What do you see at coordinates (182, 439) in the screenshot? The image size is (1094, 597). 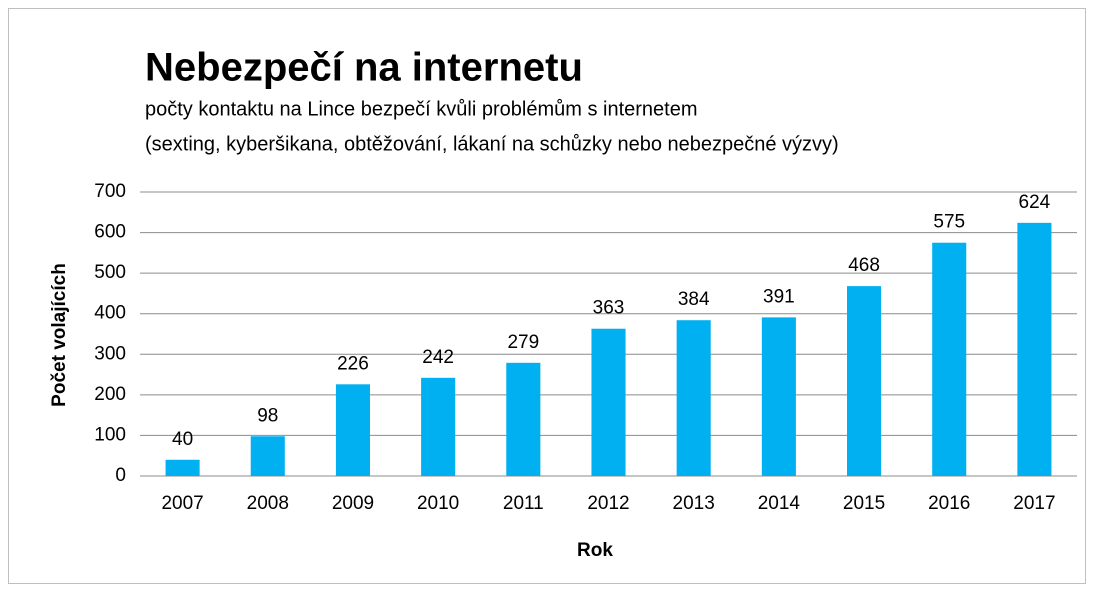 I see `data-label: 40` at bounding box center [182, 439].